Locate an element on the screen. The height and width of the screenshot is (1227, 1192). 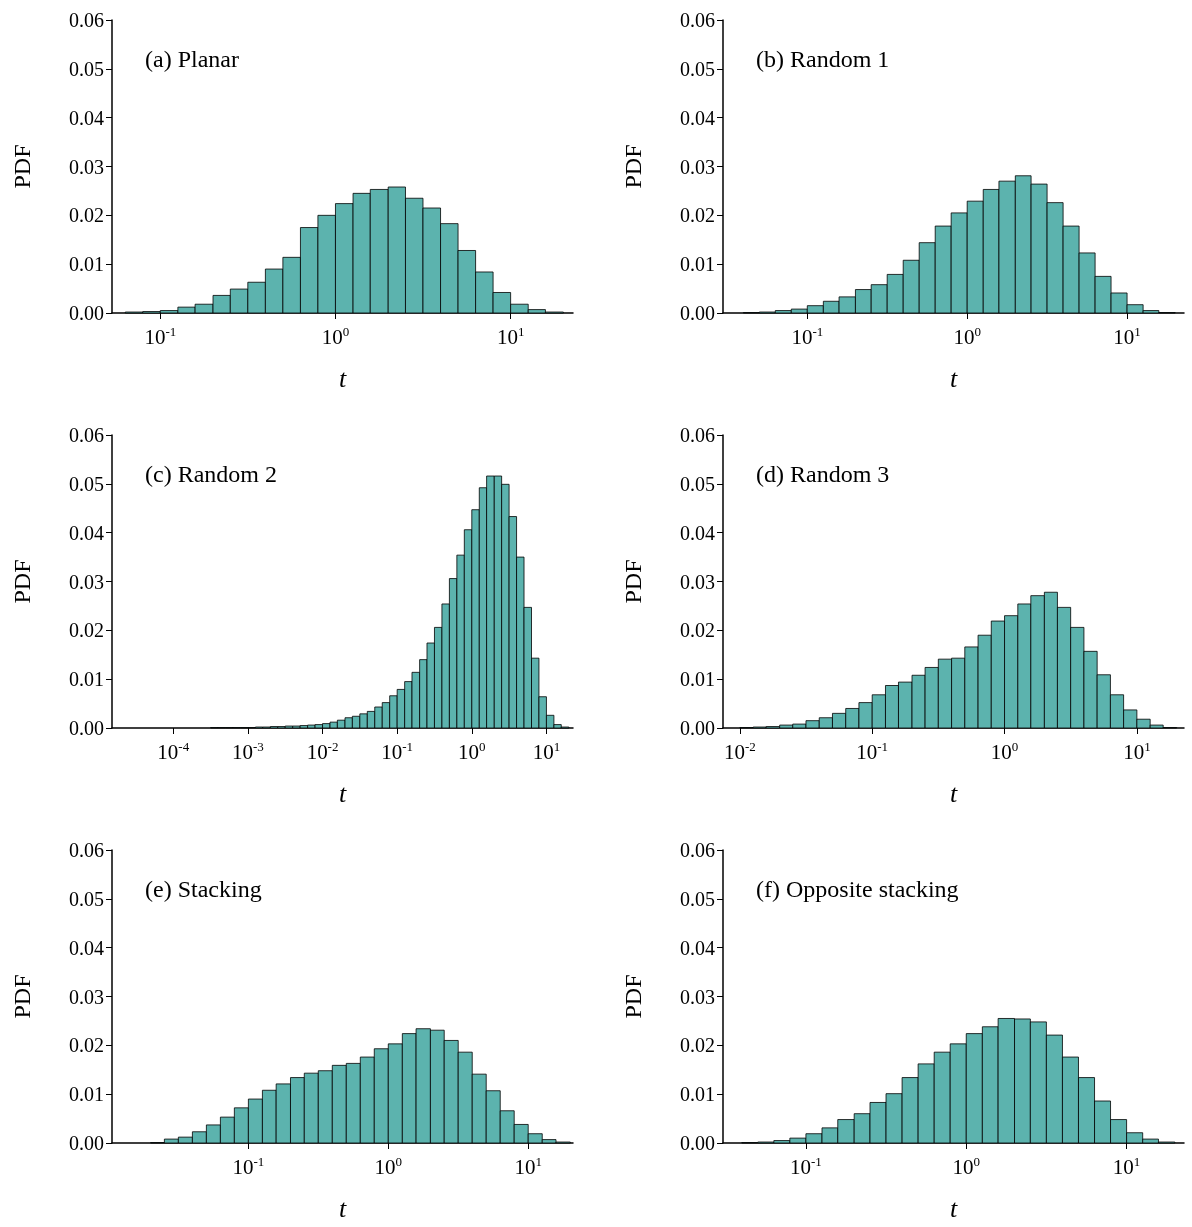
text: (c) Random 2 is located at coordinates (211, 474).